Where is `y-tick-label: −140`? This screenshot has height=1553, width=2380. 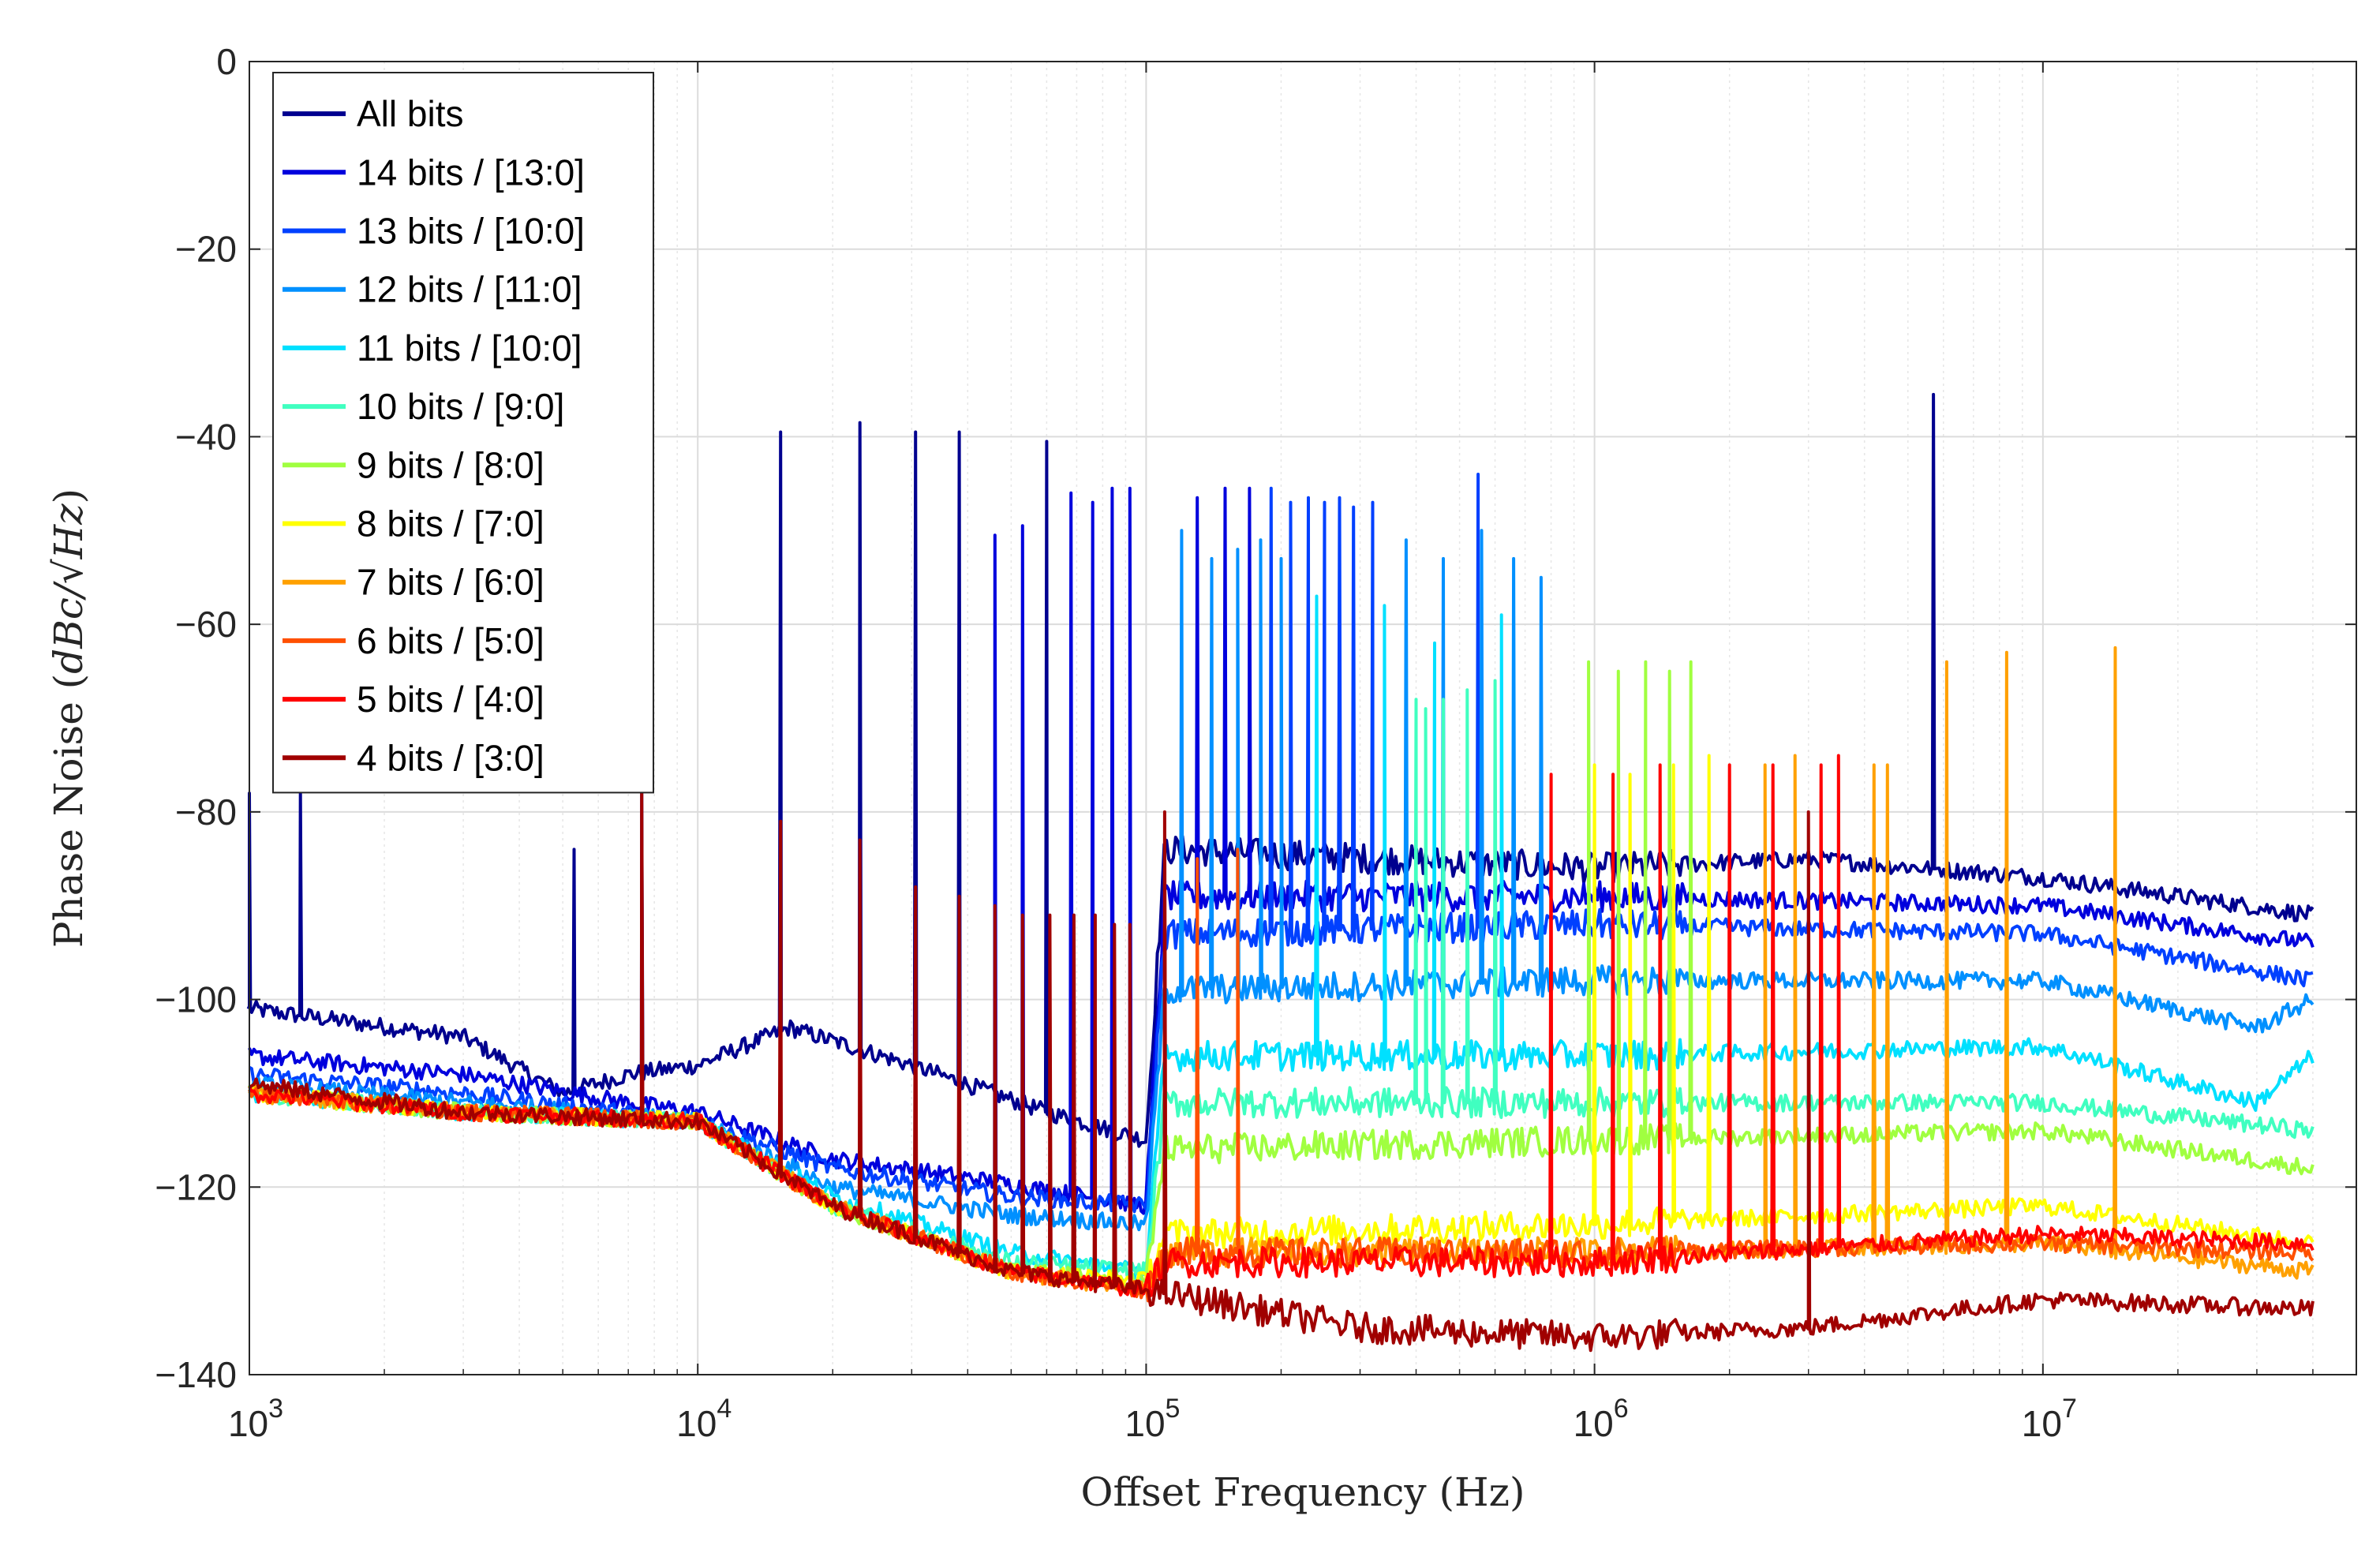
y-tick-label: −140 is located at coordinates (196, 1374).